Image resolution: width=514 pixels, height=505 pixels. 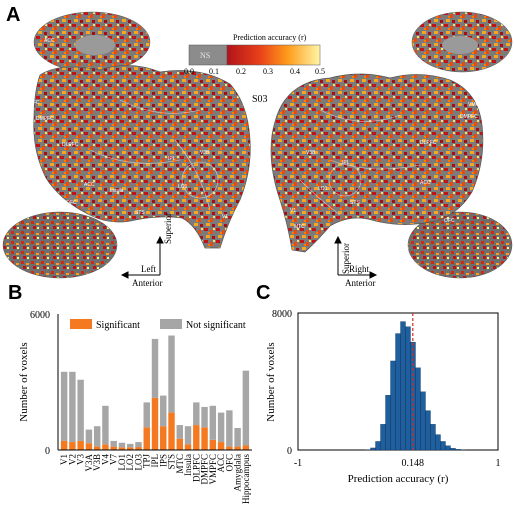 I want to click on roi-label: VMPFC, so click(x=477, y=105).